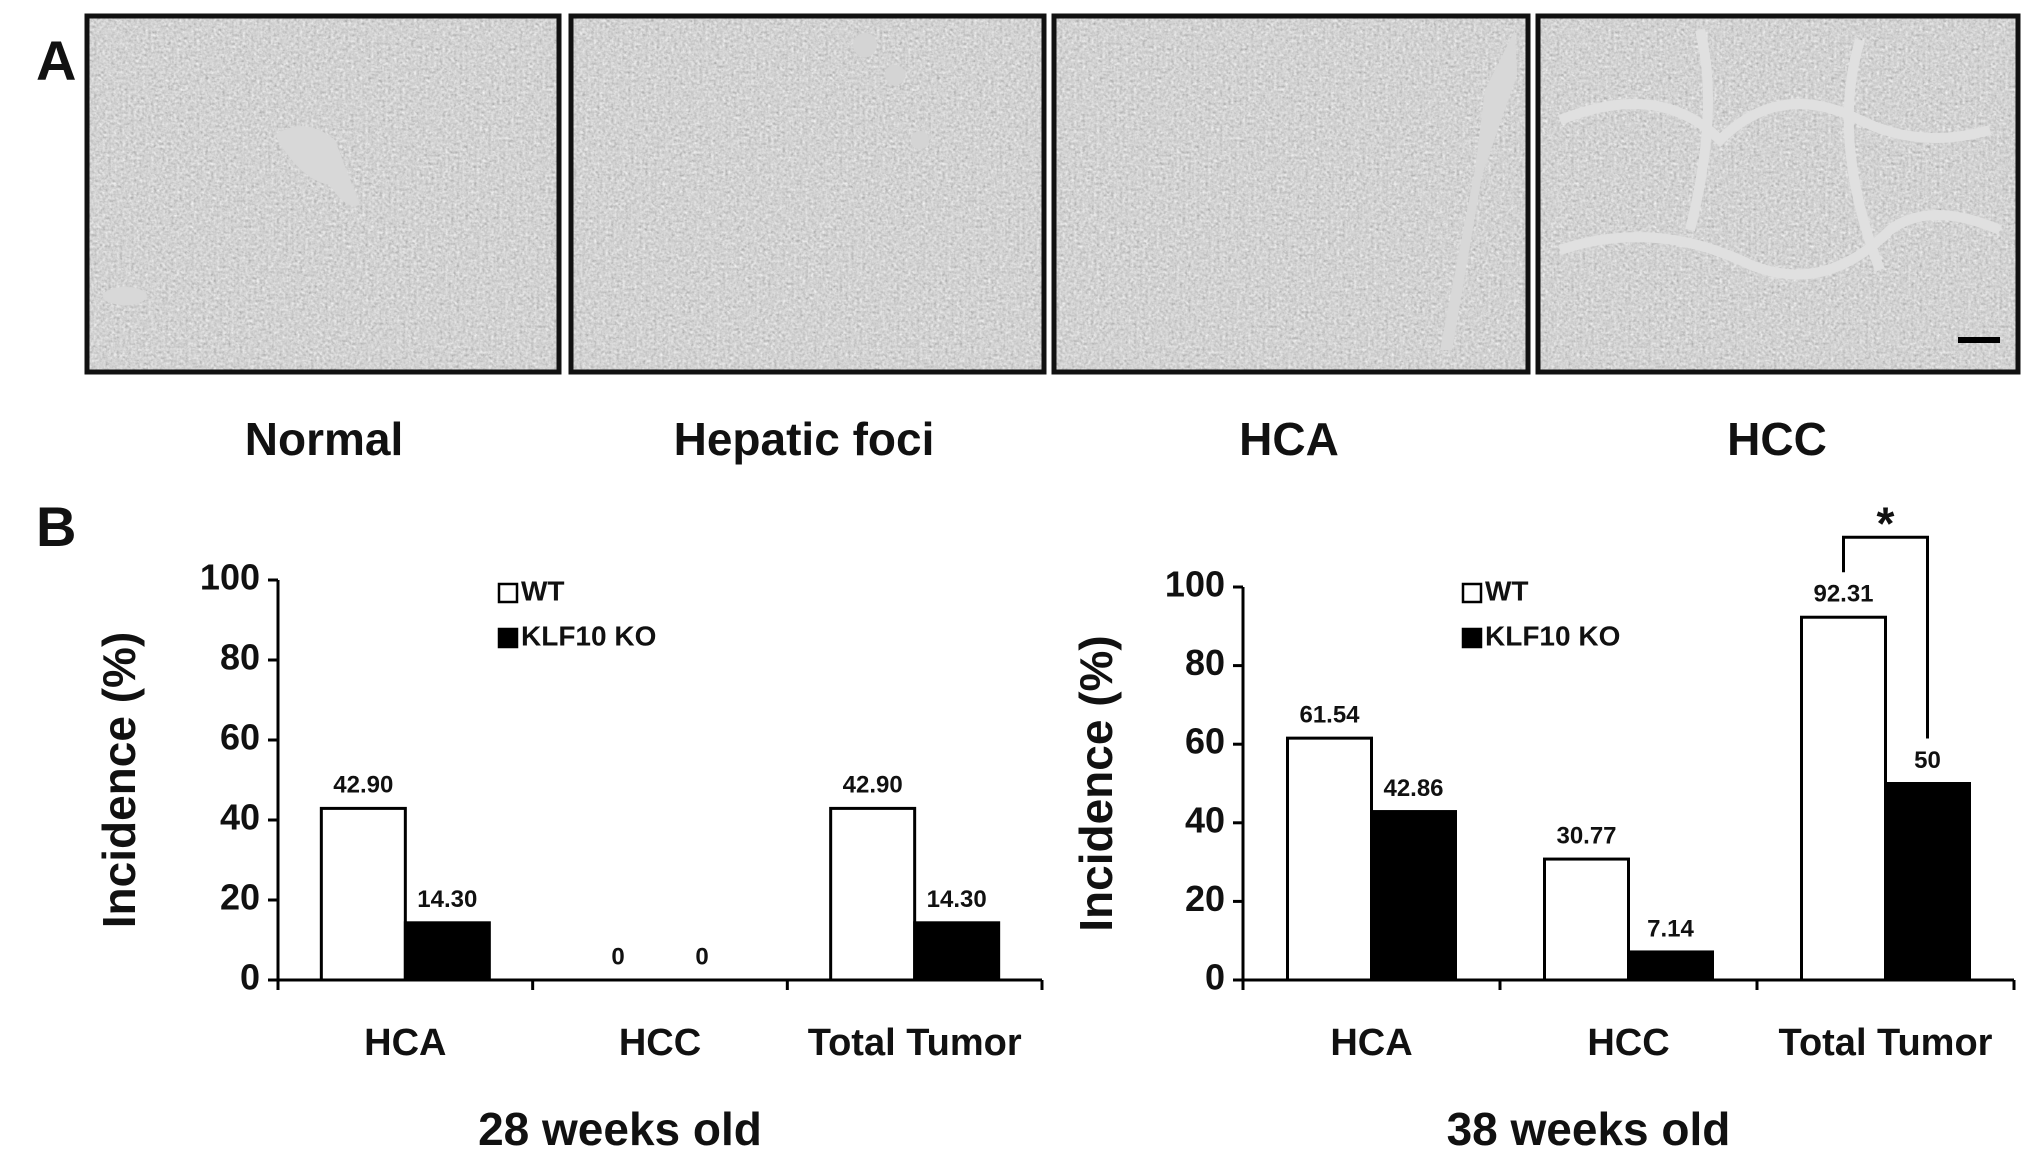 This screenshot has height=1168, width=2031. I want to click on value-label: 50, so click(1927, 760).